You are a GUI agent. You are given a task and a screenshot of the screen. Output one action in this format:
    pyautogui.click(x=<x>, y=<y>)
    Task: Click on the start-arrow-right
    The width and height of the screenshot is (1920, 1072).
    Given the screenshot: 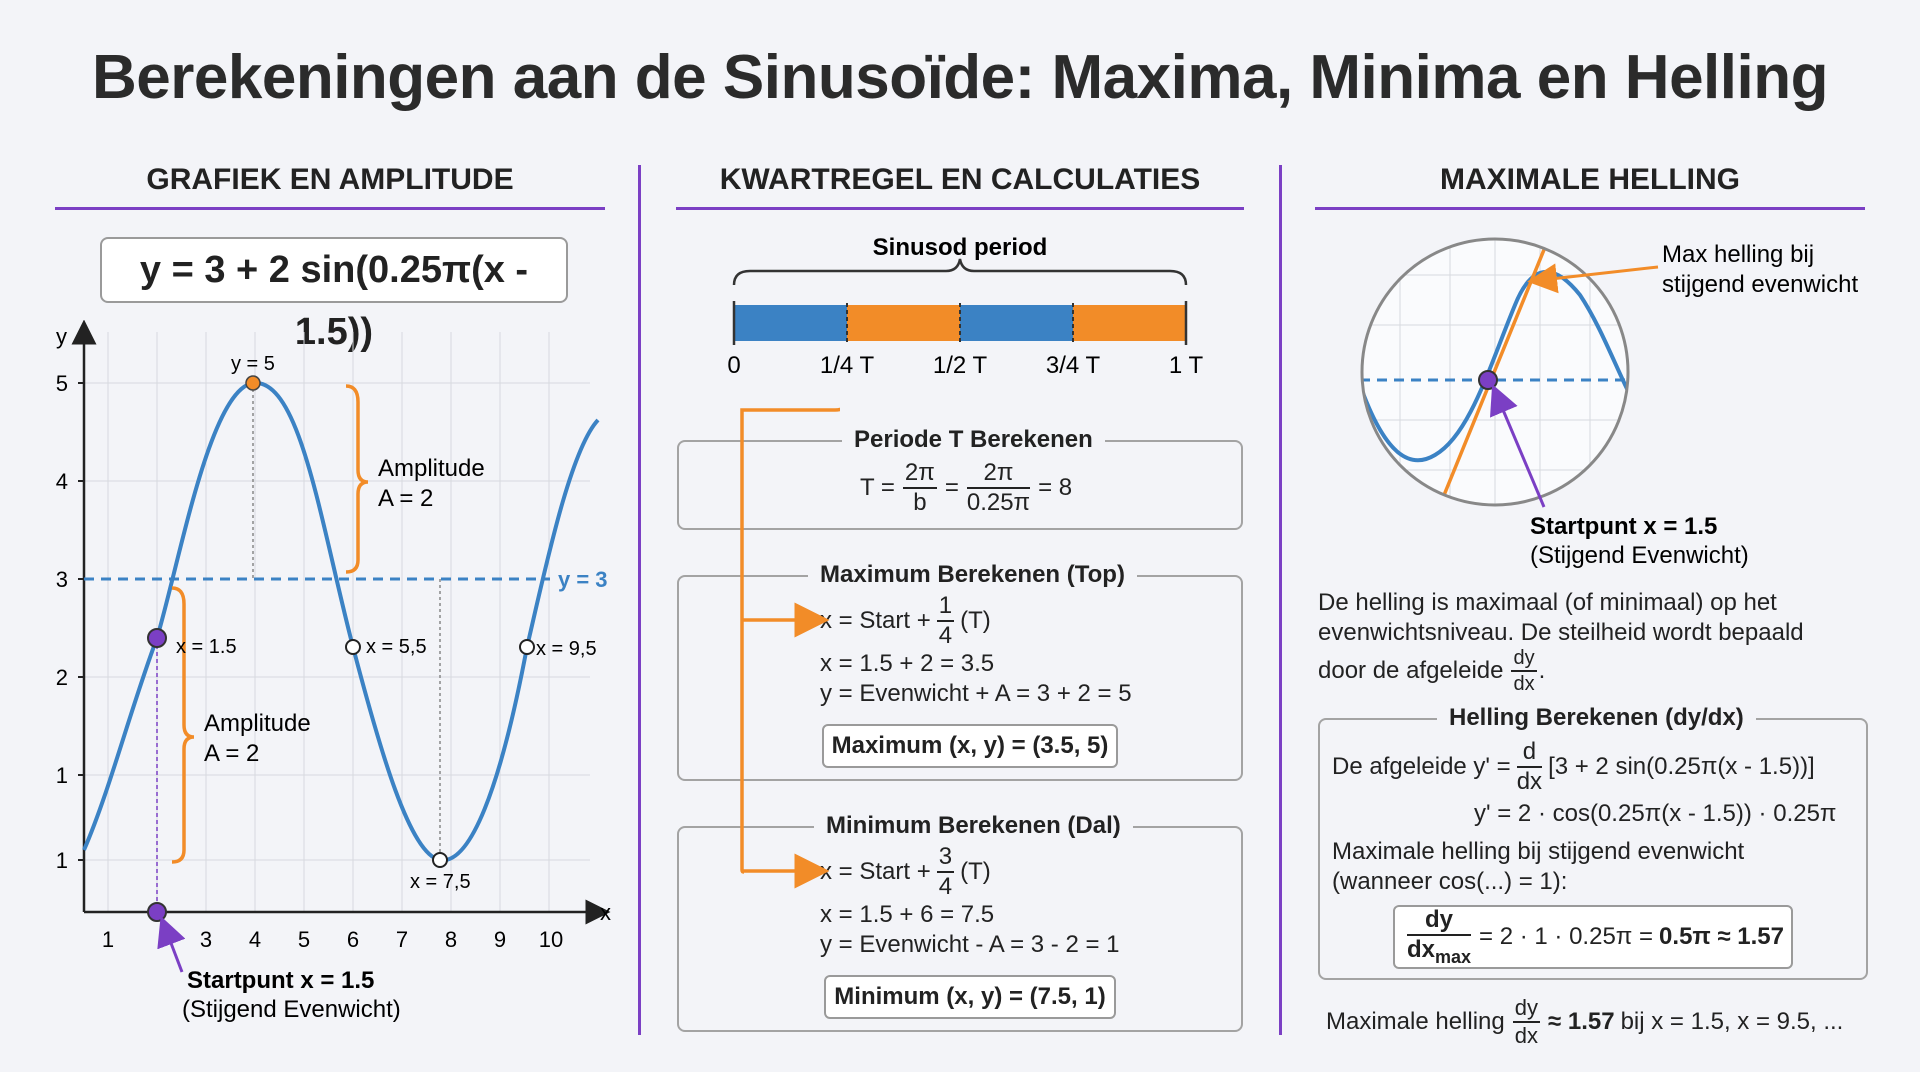 What is the action you would take?
    pyautogui.click(x=1518, y=446)
    